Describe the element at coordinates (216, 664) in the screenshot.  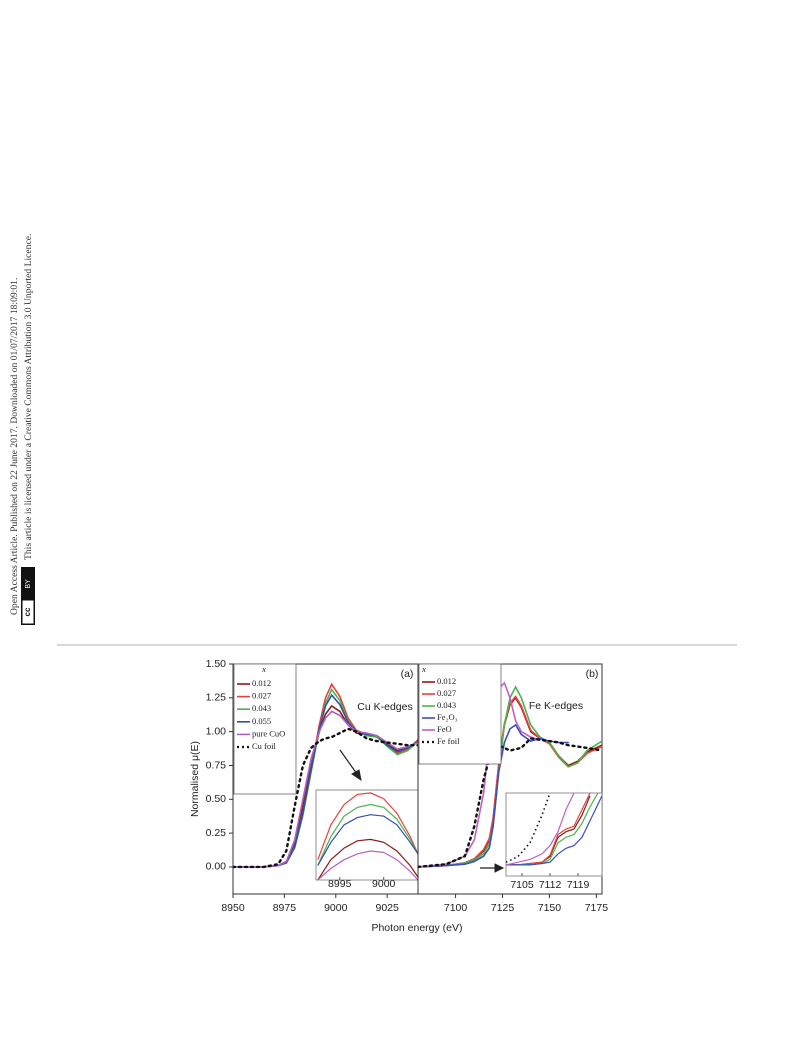
I see `y-tick-label: 1.50` at that location.